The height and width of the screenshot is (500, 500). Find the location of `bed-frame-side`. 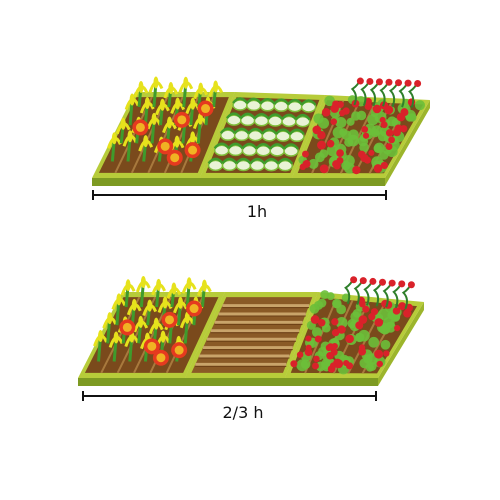

bed-frame-side is located at coordinates (407, 143).